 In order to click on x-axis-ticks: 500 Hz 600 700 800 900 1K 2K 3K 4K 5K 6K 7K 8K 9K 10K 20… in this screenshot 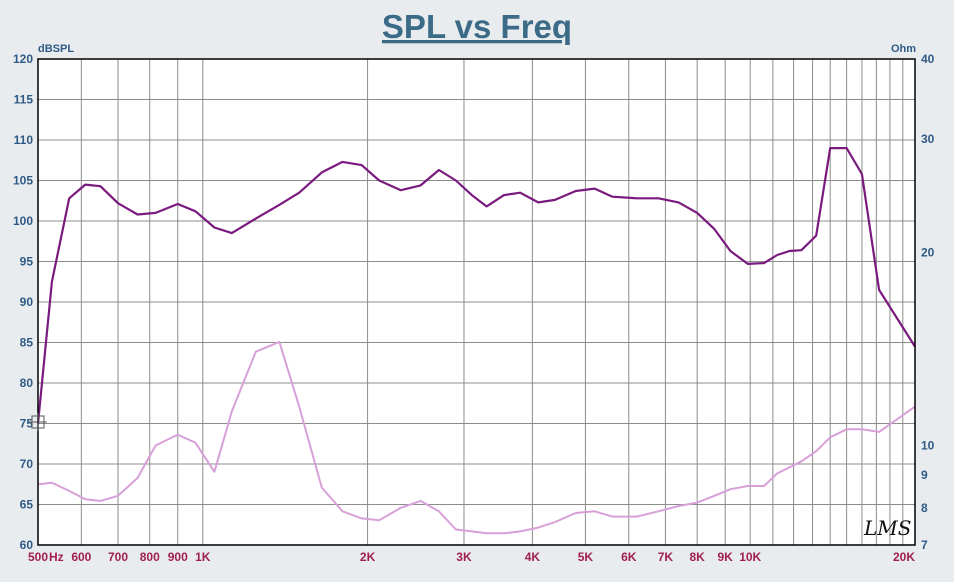, I will do `click(471, 557)`.